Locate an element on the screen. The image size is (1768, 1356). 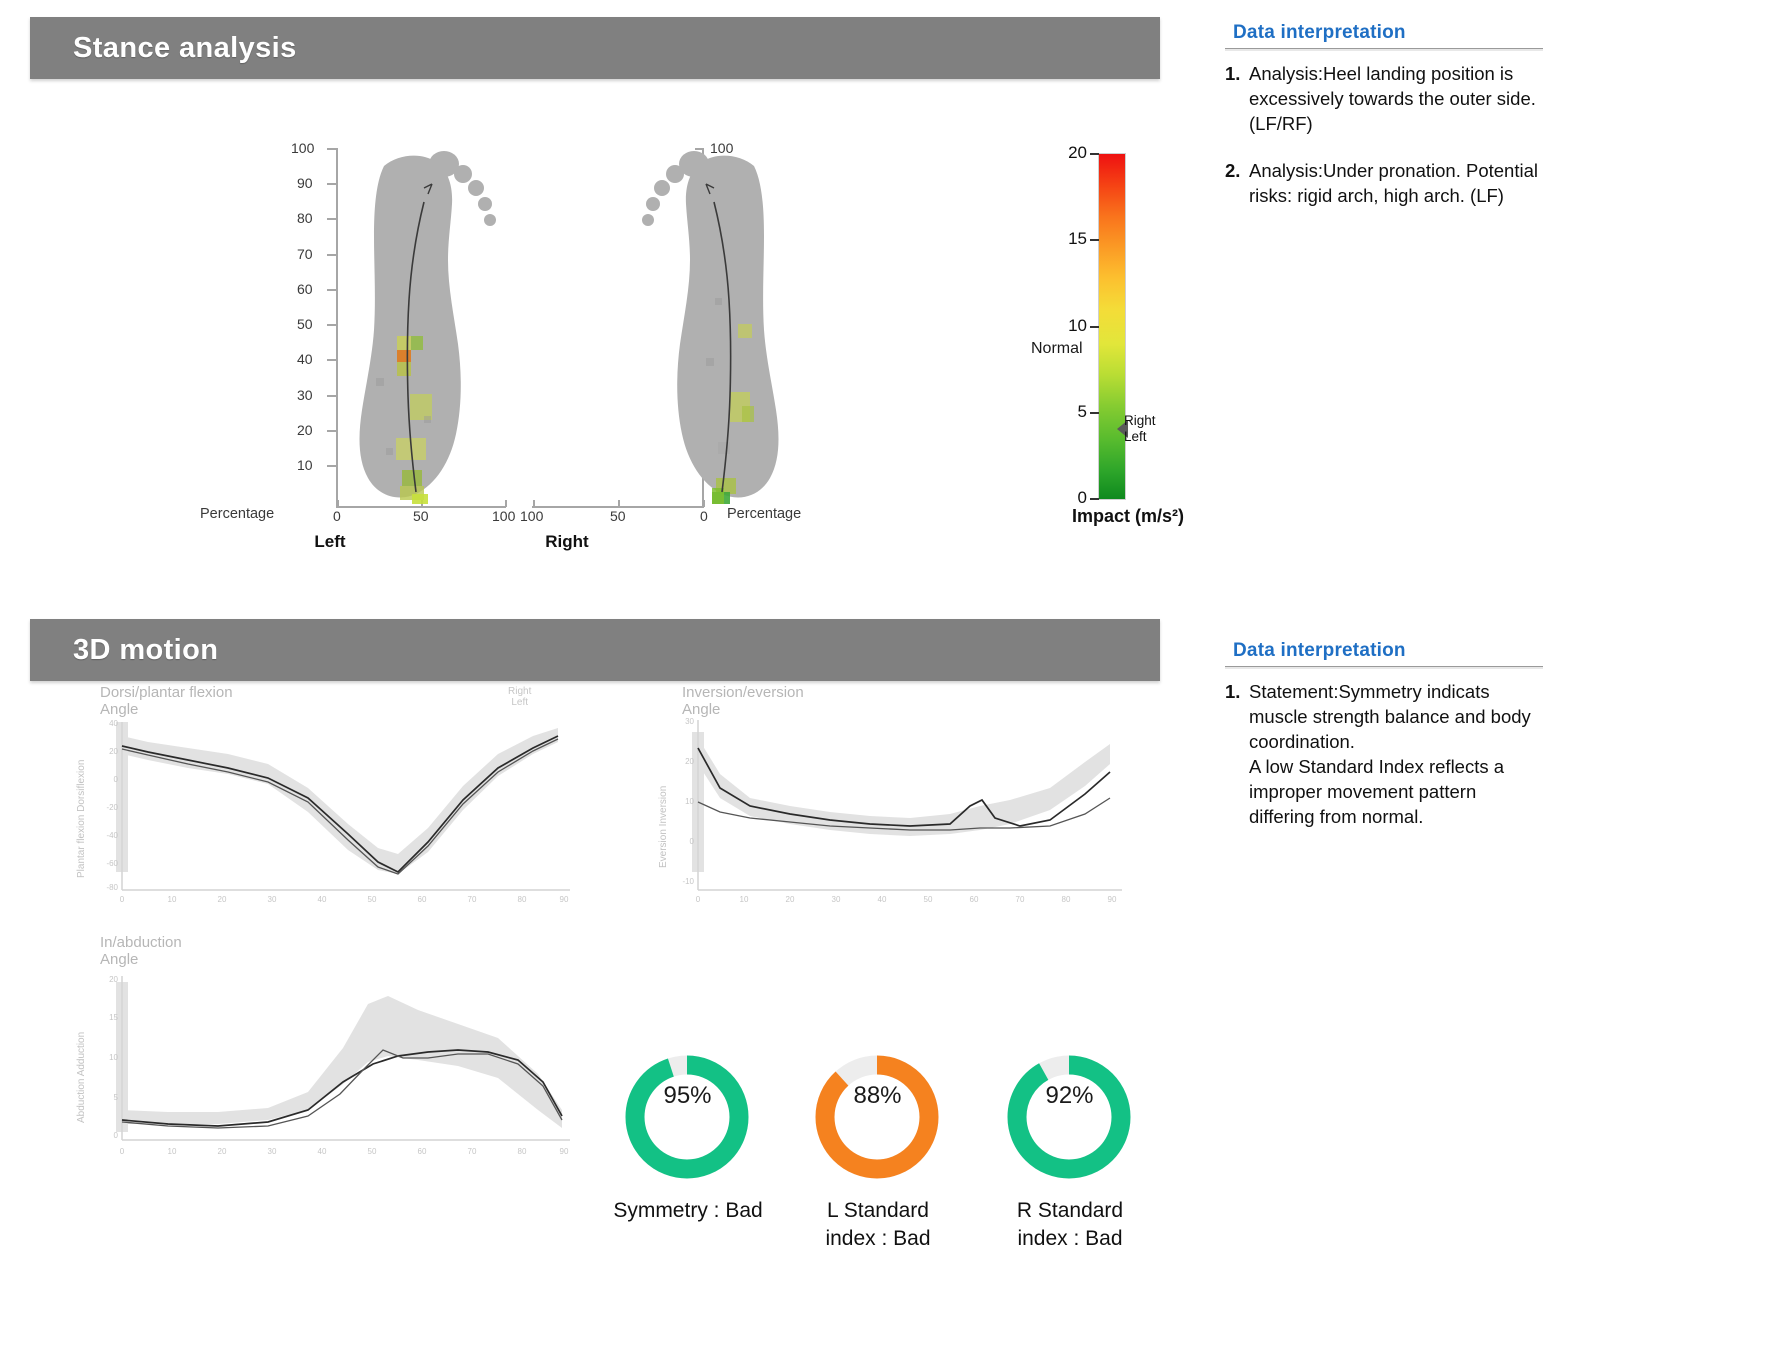
l-standard-gauge-group: 88% L Standard index : Bad is located at coordinates (877, 1152).